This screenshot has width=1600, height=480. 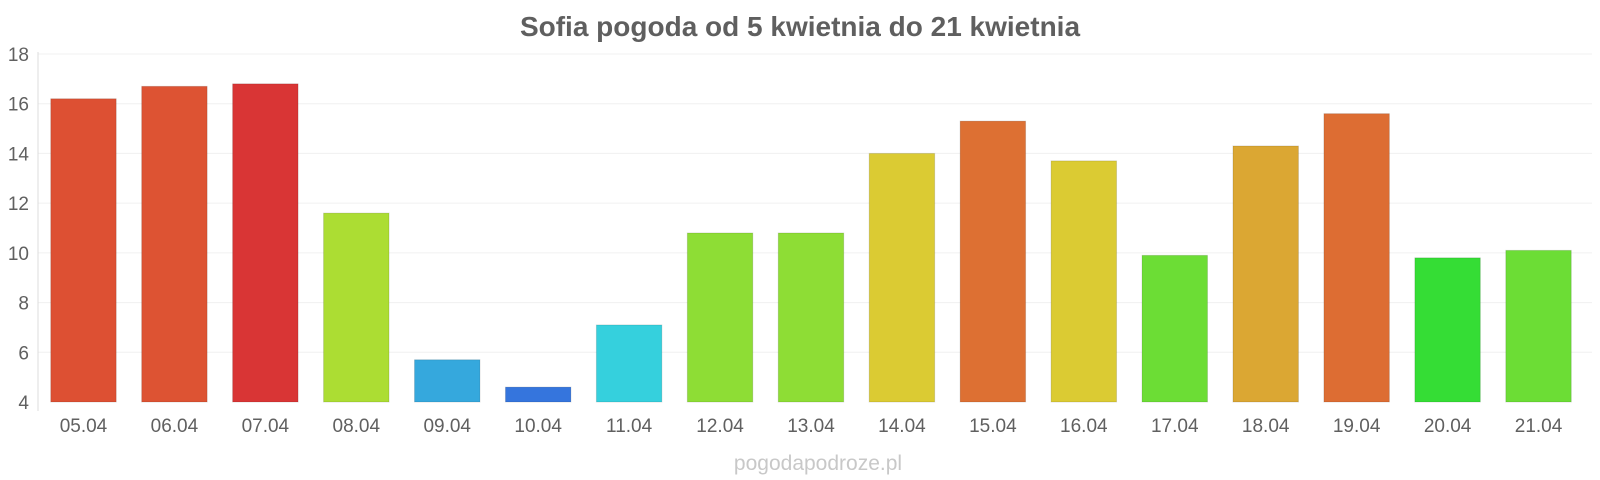 I want to click on x-tick-label: 06.04, so click(x=175, y=426).